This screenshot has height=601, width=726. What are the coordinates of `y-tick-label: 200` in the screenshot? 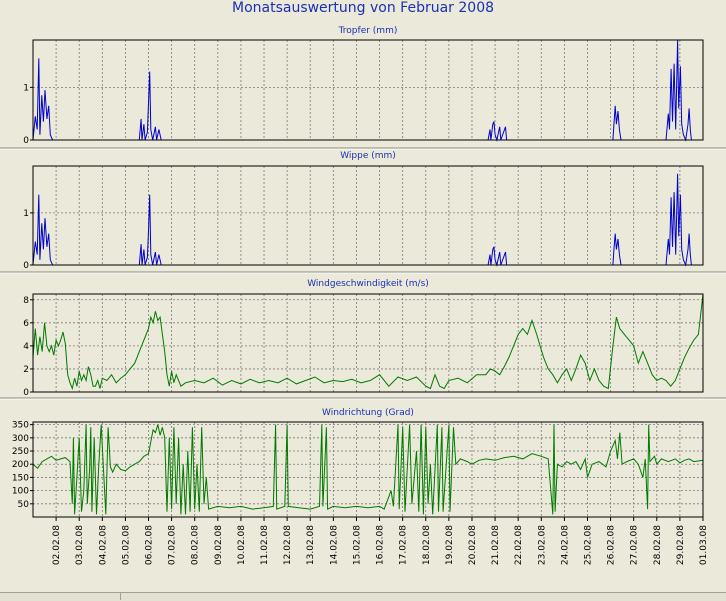 It's located at (20, 465).